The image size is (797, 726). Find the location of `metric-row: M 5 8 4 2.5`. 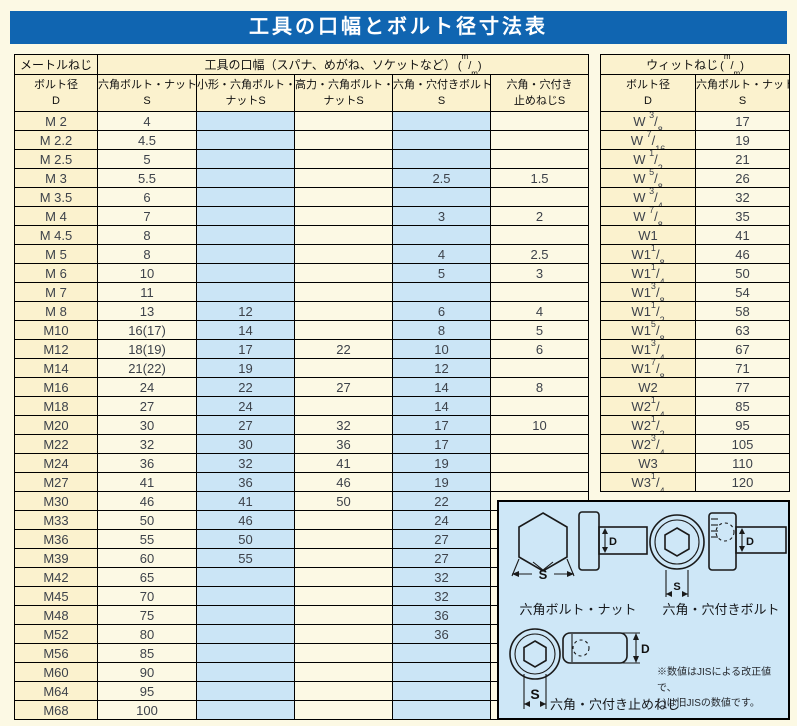

metric-row: M 5 8 4 2.5 is located at coordinates (302, 254).